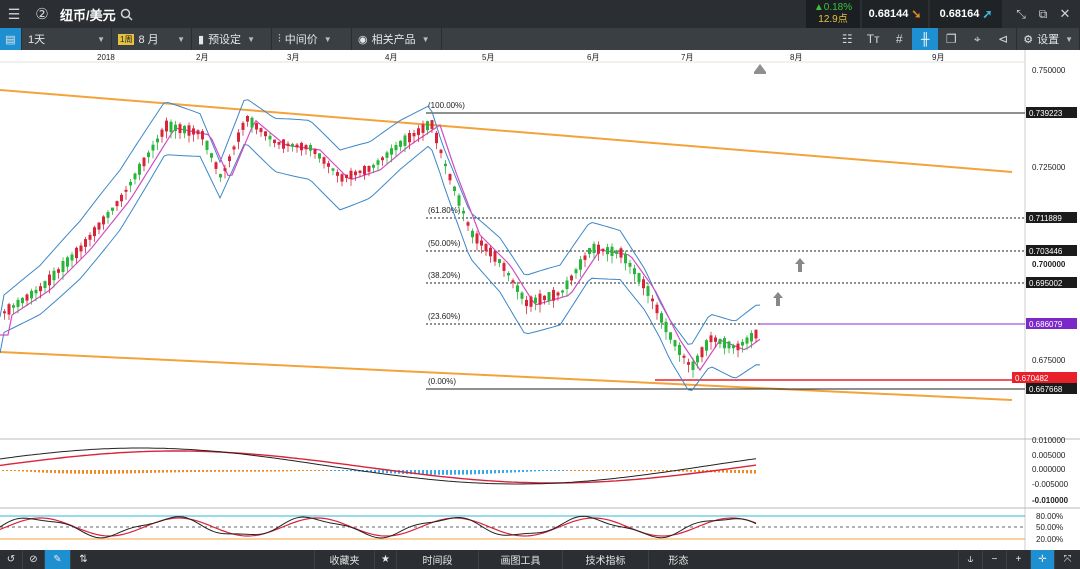  What do you see at coordinates (506, 376) in the screenshot?
I see `channel-lower-line` at bounding box center [506, 376].